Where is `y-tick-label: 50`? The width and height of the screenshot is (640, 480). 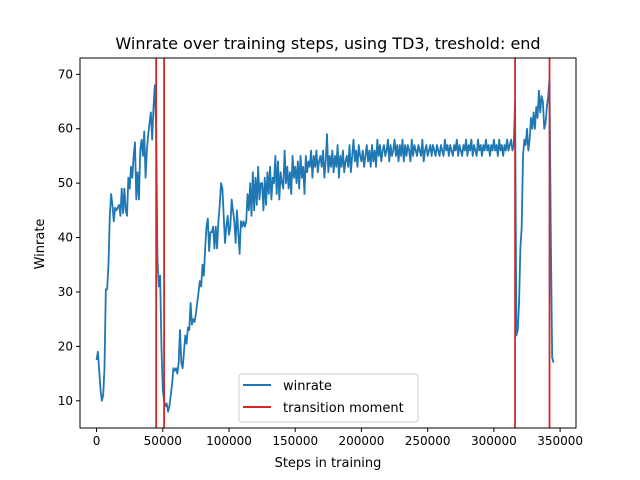
y-tick-label: 50 is located at coordinates (65, 183).